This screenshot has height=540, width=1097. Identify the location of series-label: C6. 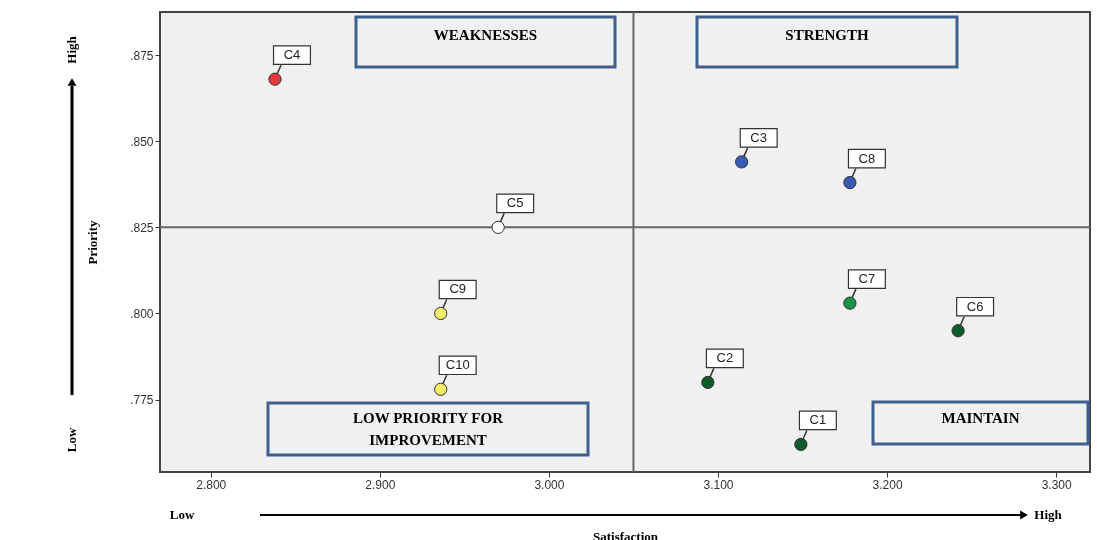
(975, 306).